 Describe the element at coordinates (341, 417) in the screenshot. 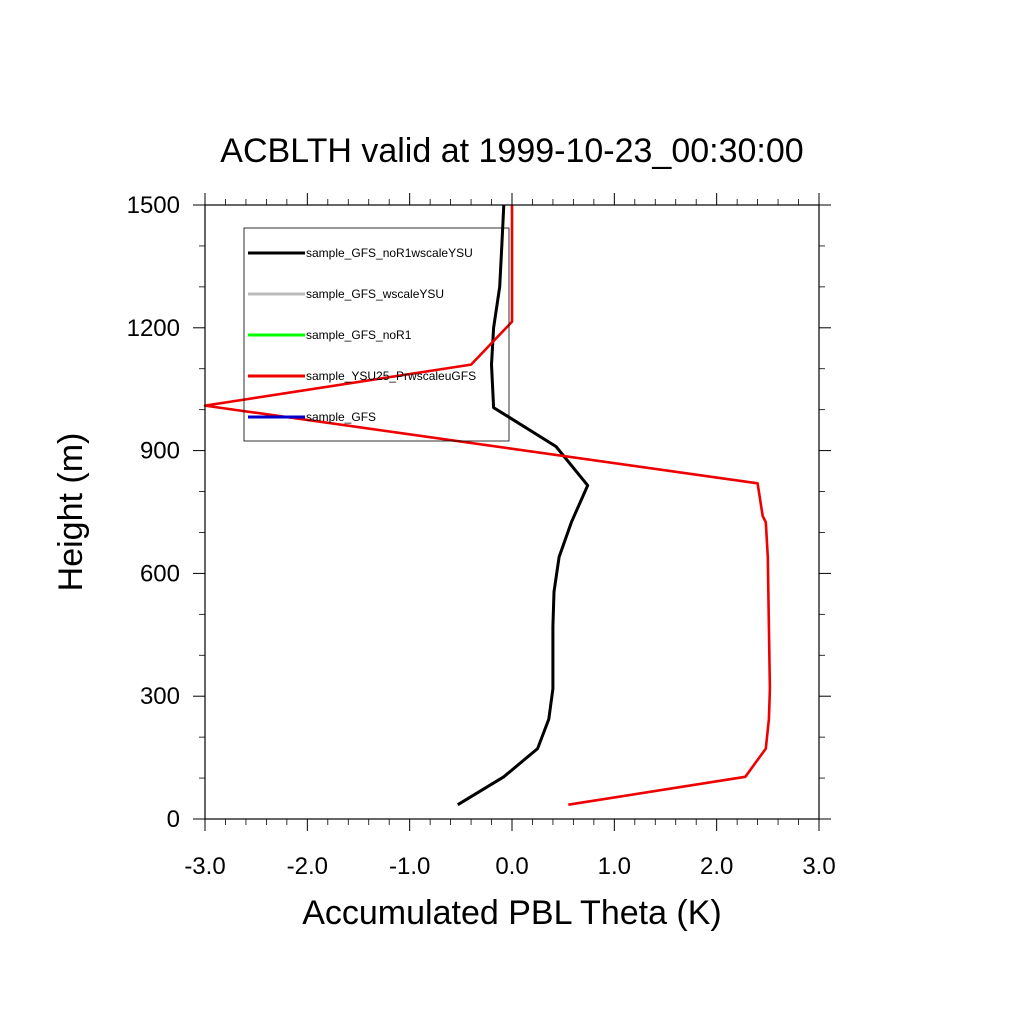

I see `legend-label: sample_GFS` at that location.